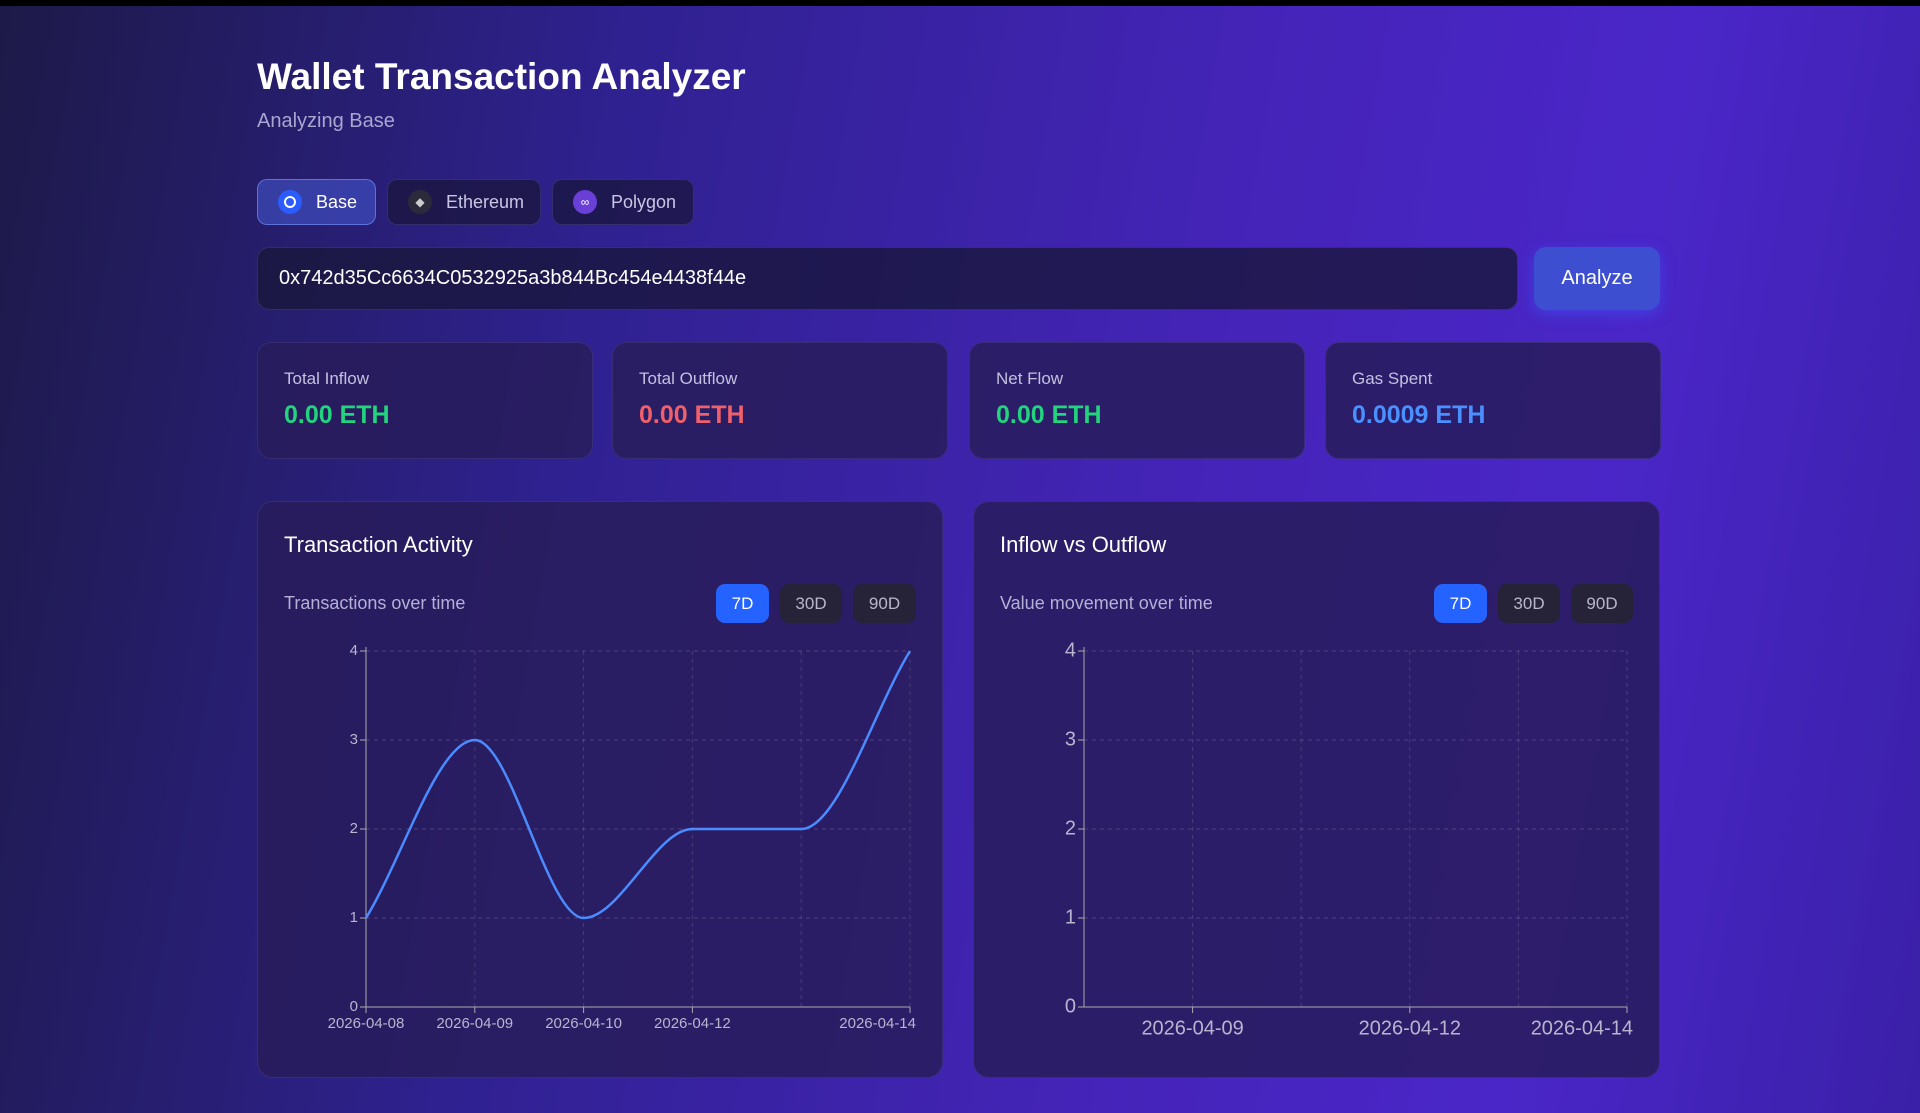 This screenshot has height=1113, width=1920. I want to click on stat-card: Total Outflow 0.00 ETH, so click(780, 400).